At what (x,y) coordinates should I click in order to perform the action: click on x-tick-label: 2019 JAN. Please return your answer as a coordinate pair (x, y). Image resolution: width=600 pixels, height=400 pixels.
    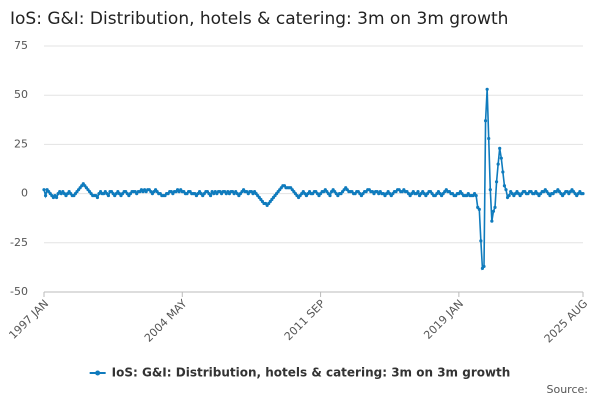
    Looking at the image, I should click on (443, 319).